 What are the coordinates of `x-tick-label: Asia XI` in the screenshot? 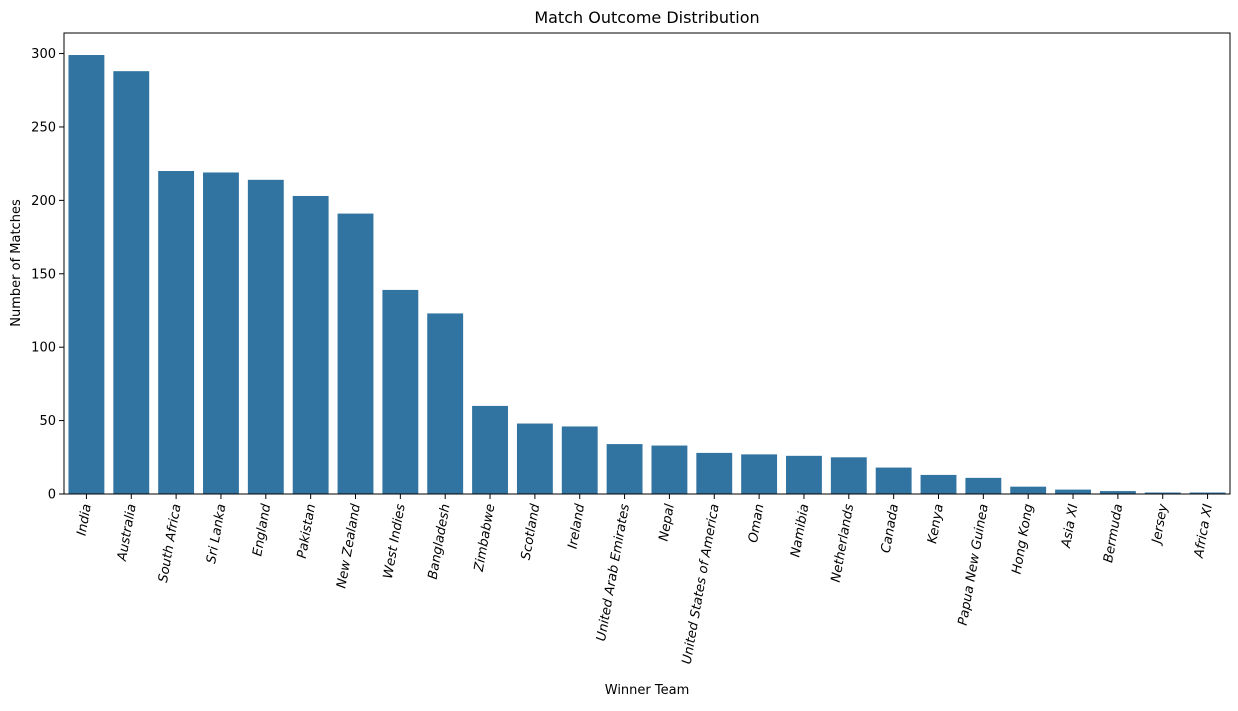 It's located at (1070, 526).